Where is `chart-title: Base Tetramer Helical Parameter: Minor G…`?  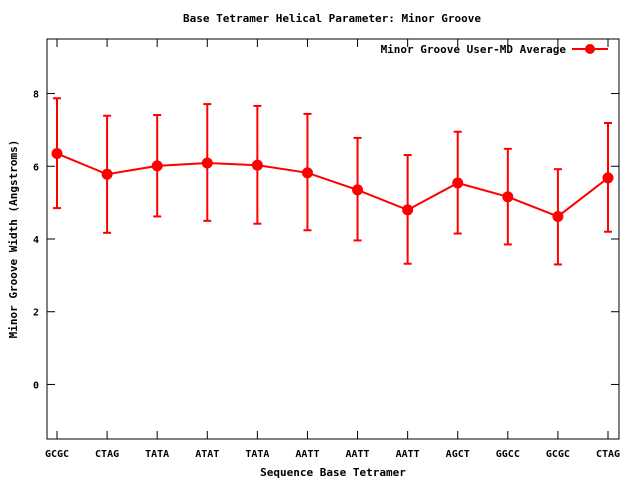
chart-title: Base Tetramer Helical Parameter: Minor G… is located at coordinates (332, 18).